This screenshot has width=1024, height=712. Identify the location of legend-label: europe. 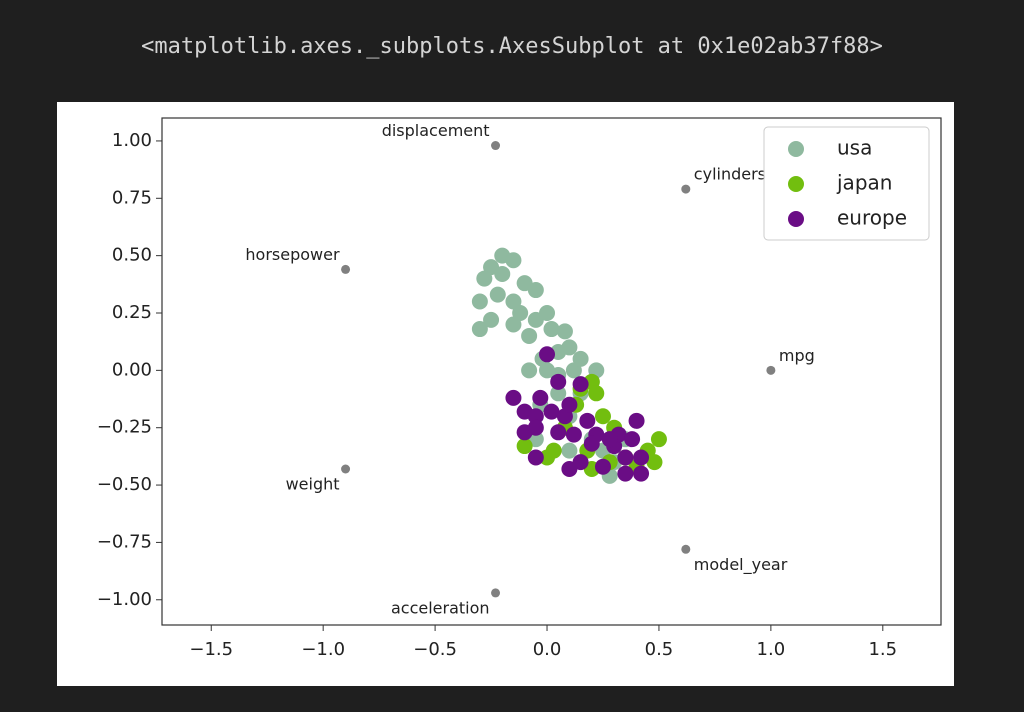
(872, 218).